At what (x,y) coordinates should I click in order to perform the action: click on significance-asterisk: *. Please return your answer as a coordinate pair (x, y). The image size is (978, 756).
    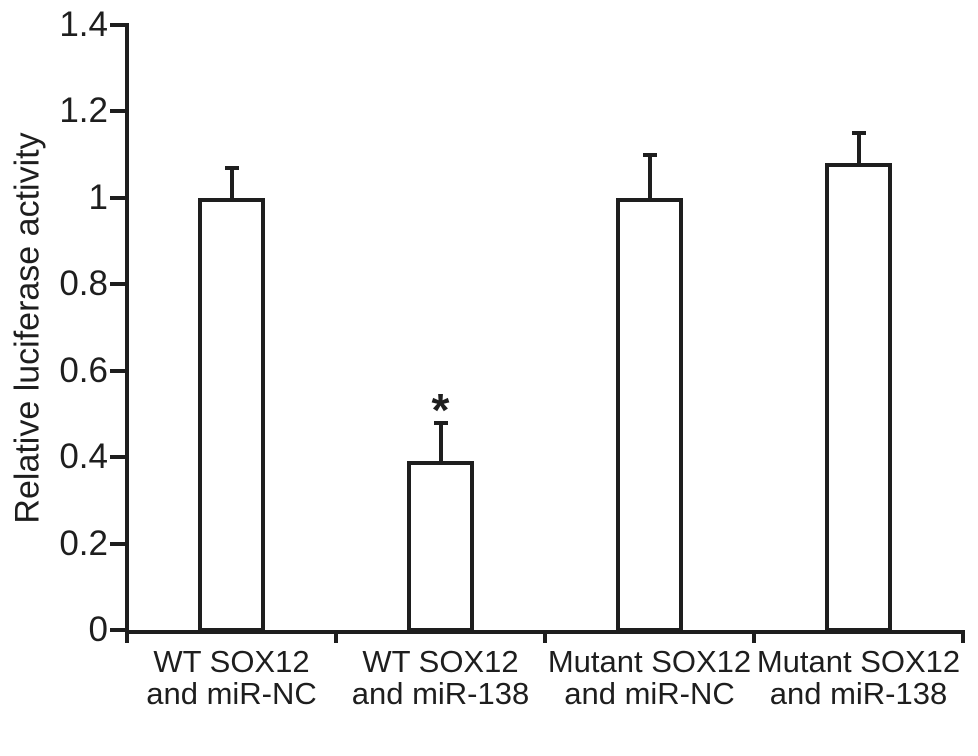
    Looking at the image, I should click on (440, 409).